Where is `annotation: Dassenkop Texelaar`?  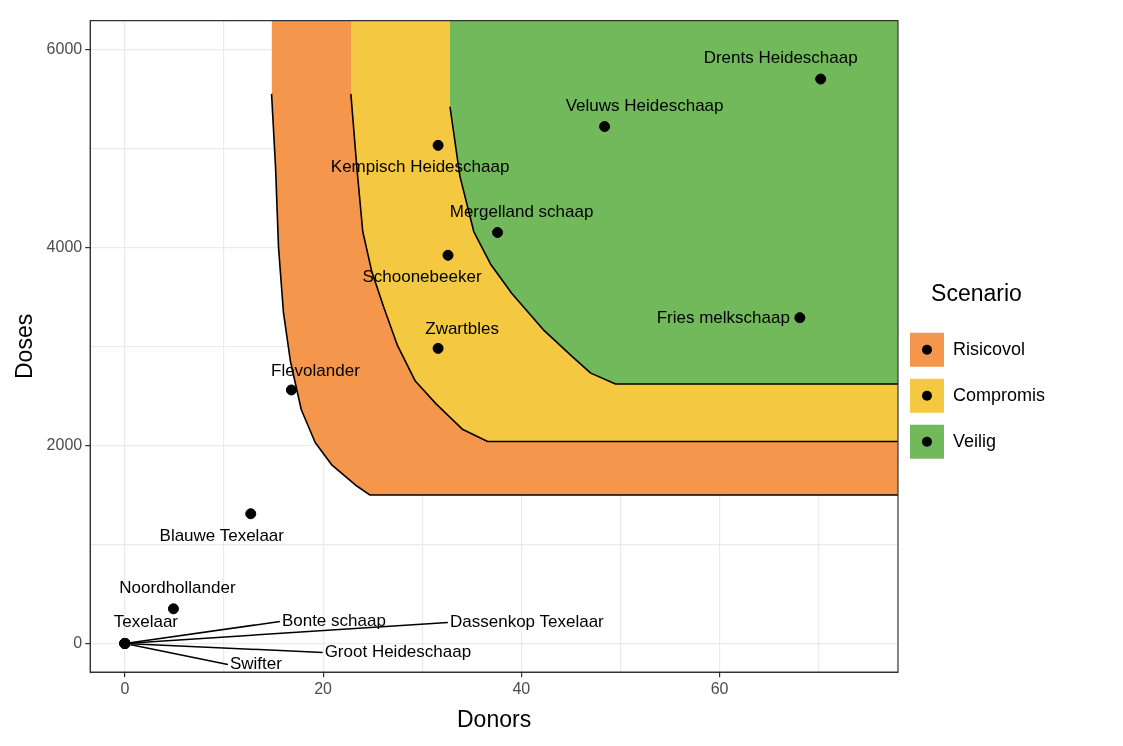
annotation: Dassenkop Texelaar is located at coordinates (527, 622).